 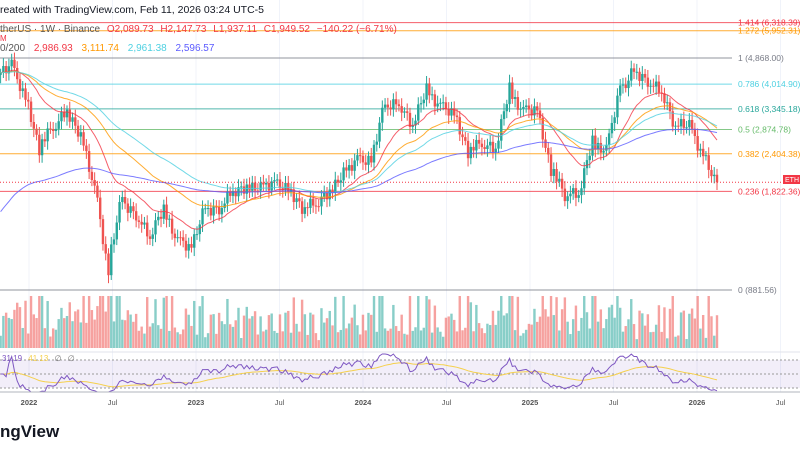 I want to click on ma-label: 0/200, so click(x=13, y=48).